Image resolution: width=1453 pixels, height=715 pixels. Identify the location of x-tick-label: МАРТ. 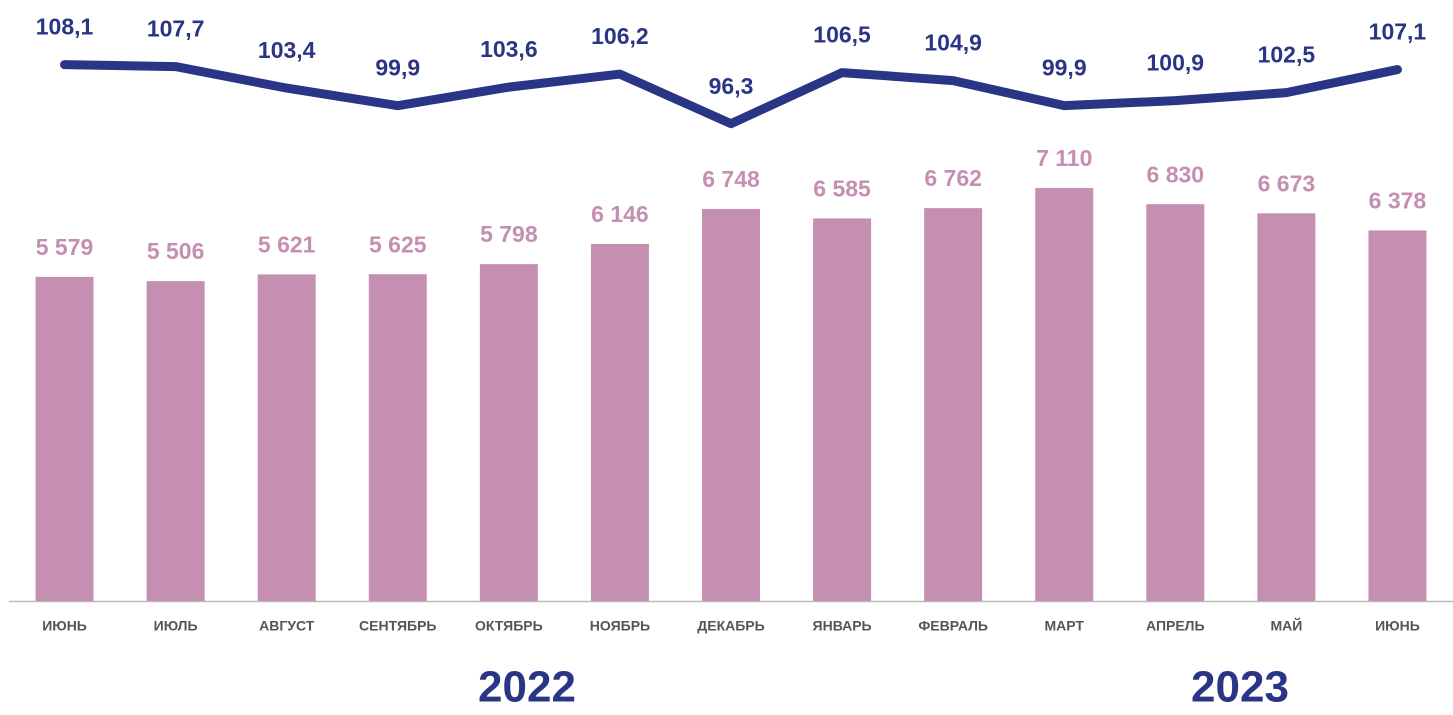
(1064, 626).